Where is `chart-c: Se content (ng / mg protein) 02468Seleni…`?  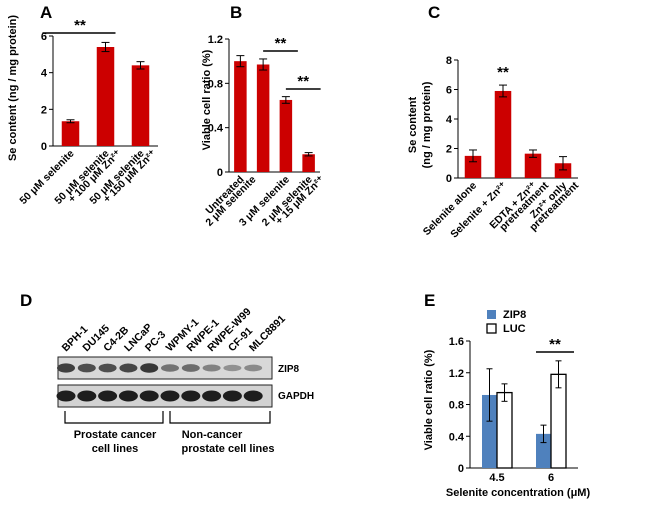
chart-c: Se content (ng / mg protein) 02468Seleni… is located at coordinates (494, 148).